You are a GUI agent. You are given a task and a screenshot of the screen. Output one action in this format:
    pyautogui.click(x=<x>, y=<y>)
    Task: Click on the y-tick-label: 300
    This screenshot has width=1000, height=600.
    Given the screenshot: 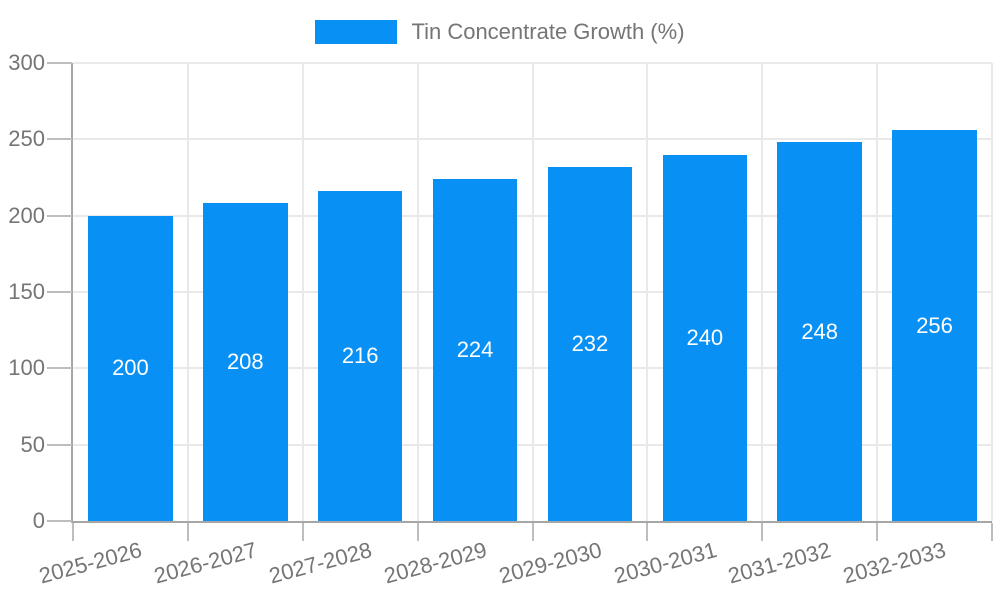 What is the action you would take?
    pyautogui.click(x=26, y=62)
    